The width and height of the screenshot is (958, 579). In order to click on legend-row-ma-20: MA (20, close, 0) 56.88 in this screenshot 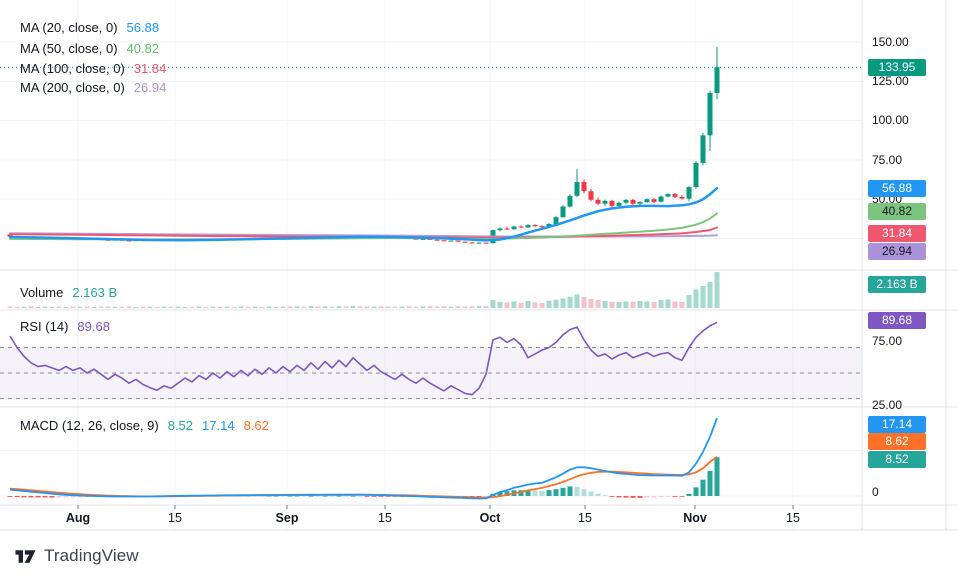, I will do `click(89, 27)`.